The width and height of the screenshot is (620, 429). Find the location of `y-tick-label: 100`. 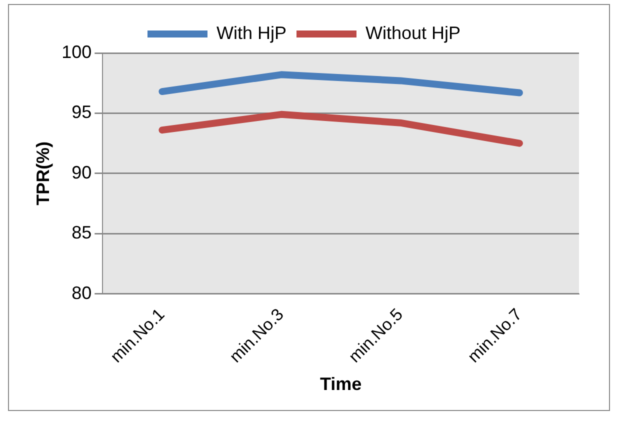

y-tick-label: 100 is located at coordinates (77, 52).